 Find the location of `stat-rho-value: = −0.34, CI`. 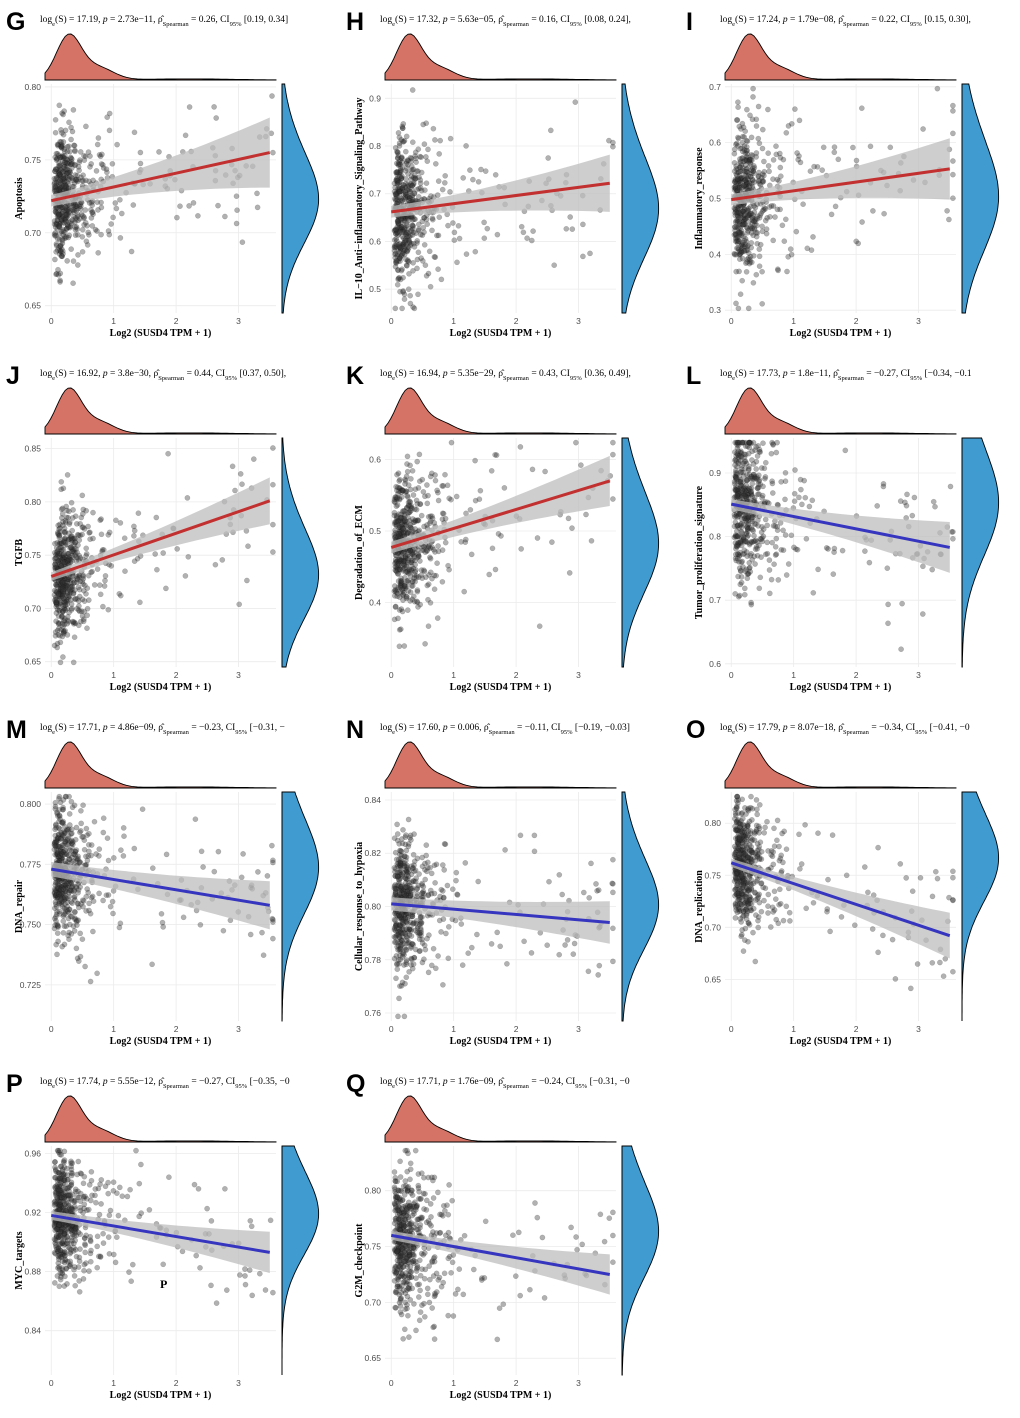

stat-rho-value: = −0.34, CI is located at coordinates (892, 728).